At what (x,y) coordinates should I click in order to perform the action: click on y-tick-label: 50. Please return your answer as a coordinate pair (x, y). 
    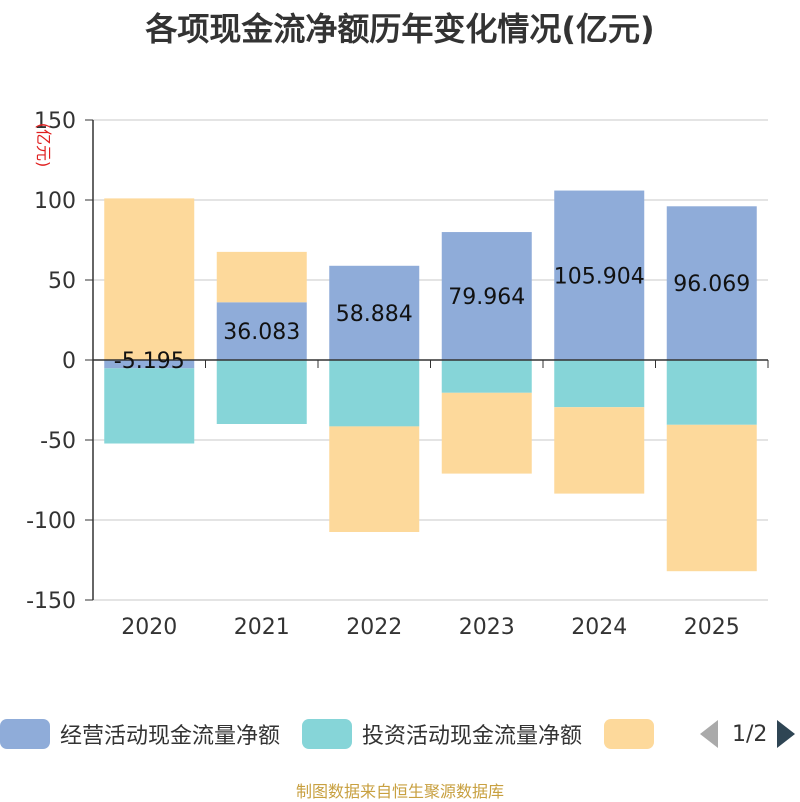
    Looking at the image, I should click on (62, 281).